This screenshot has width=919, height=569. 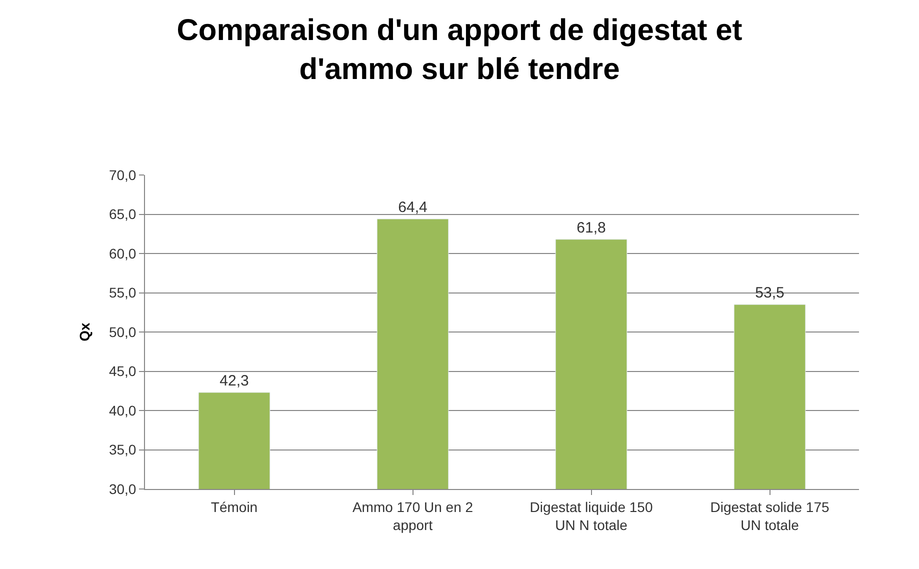 What do you see at coordinates (122, 214) in the screenshot?
I see `y-tick-label: 65,0` at bounding box center [122, 214].